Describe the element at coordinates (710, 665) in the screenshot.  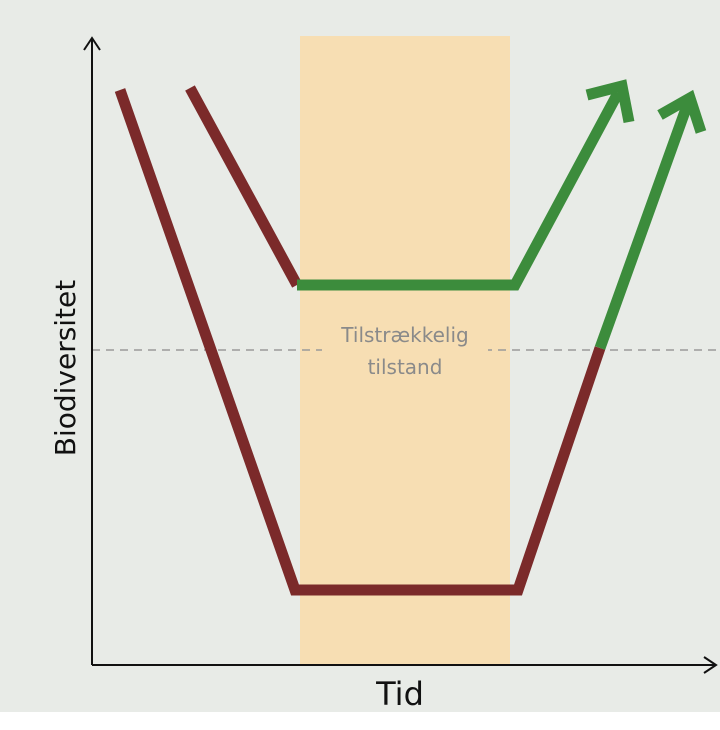
I see `x-axis-arrow` at that location.